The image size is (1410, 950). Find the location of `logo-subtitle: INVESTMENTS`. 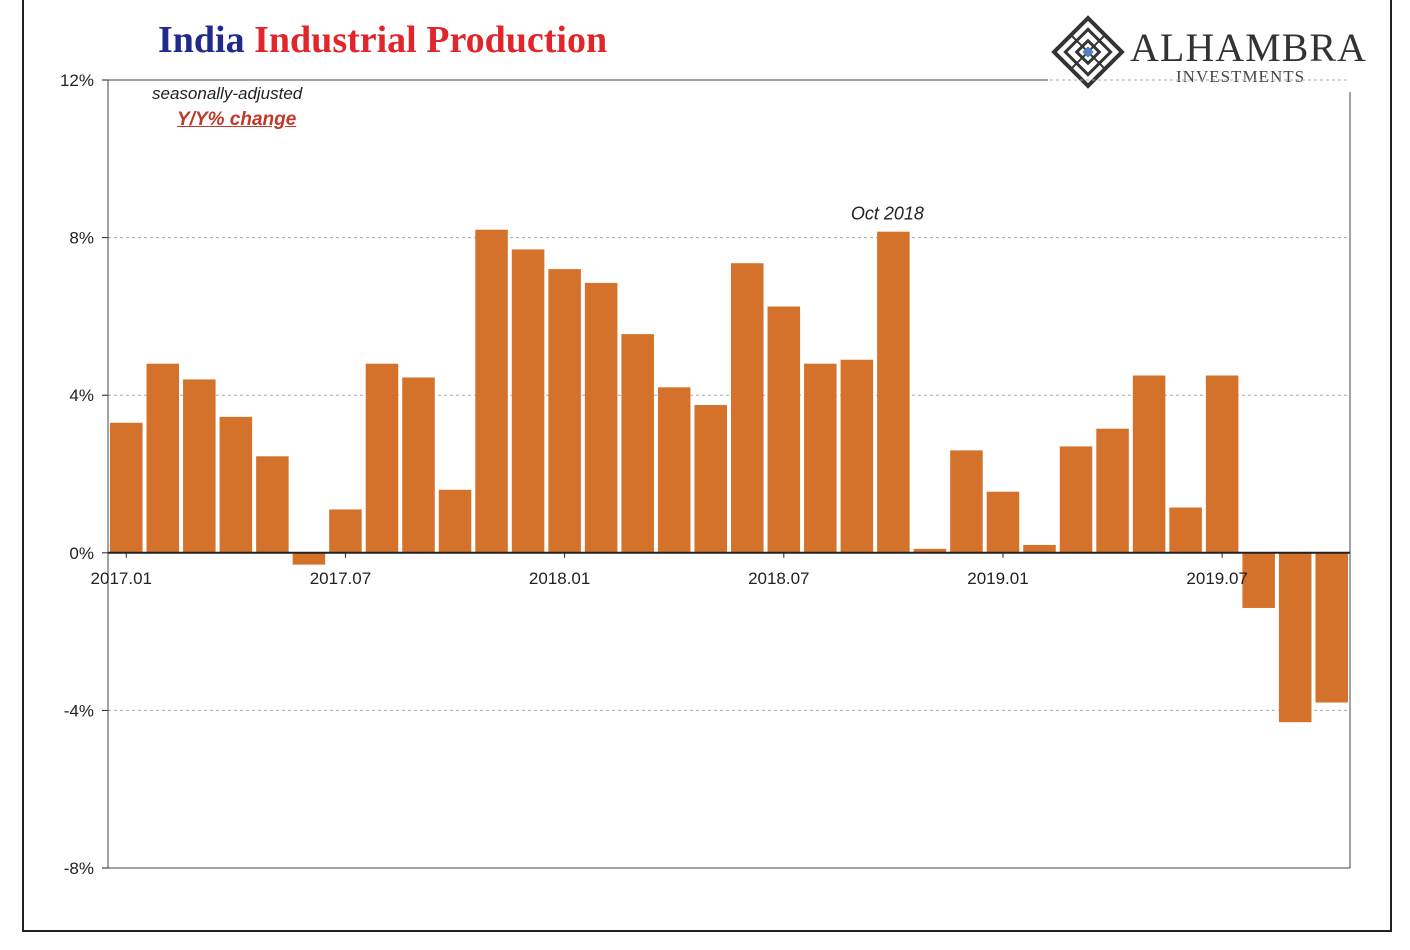

logo-subtitle: INVESTMENTS is located at coordinates (1241, 76).